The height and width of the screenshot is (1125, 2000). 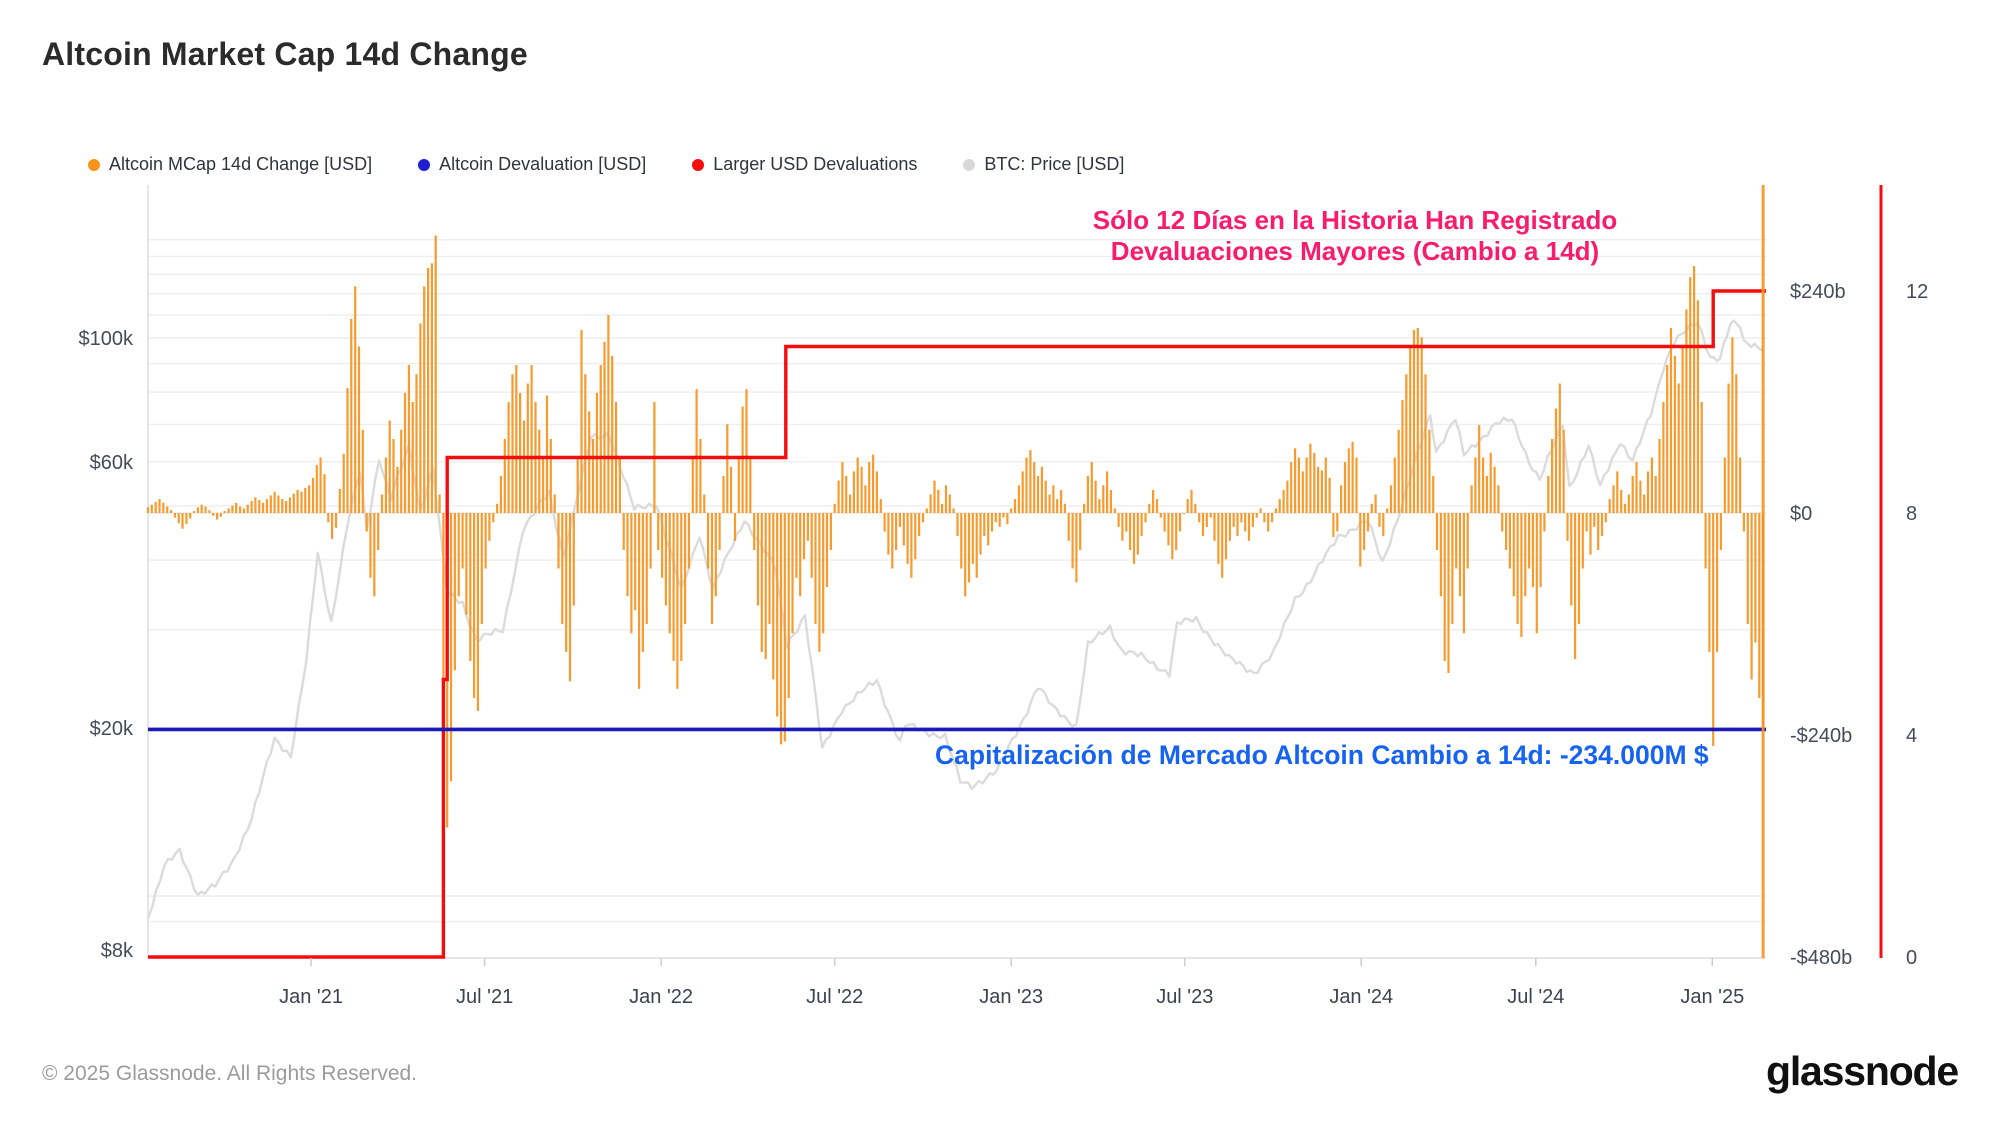 What do you see at coordinates (230, 164) in the screenshot?
I see `legend-item-0: Altcoin MCap 14d Change [USD]` at bounding box center [230, 164].